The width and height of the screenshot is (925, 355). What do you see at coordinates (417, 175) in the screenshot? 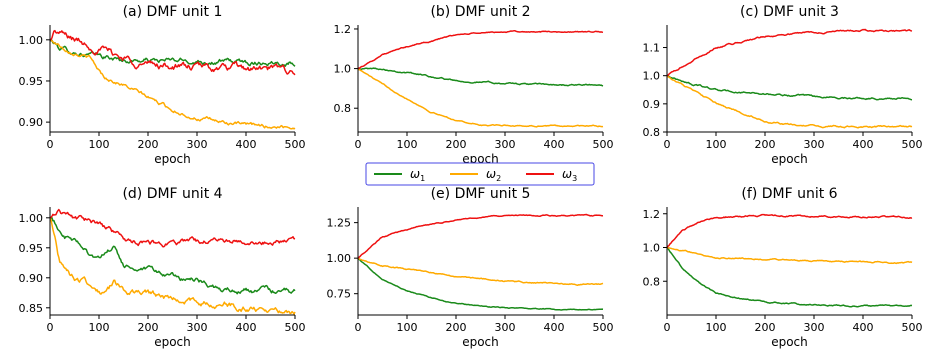
I see `legend-label-omega1: ω1` at bounding box center [417, 175].